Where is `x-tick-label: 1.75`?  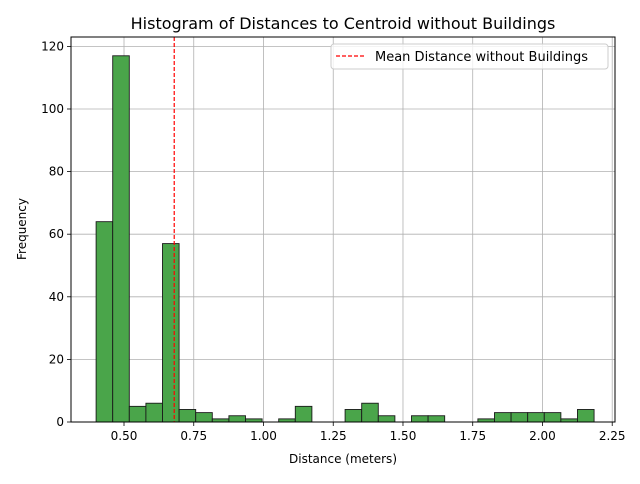 x-tick-label: 1.75 is located at coordinates (472, 436).